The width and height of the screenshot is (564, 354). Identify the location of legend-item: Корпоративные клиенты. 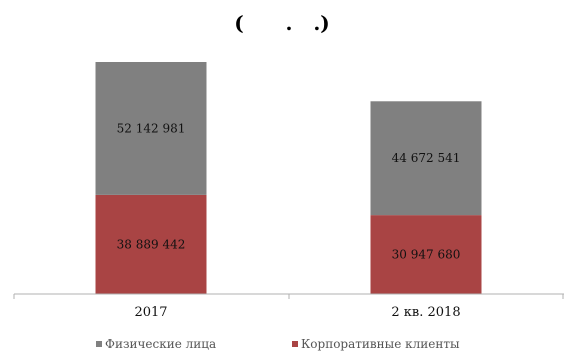
(376, 344).